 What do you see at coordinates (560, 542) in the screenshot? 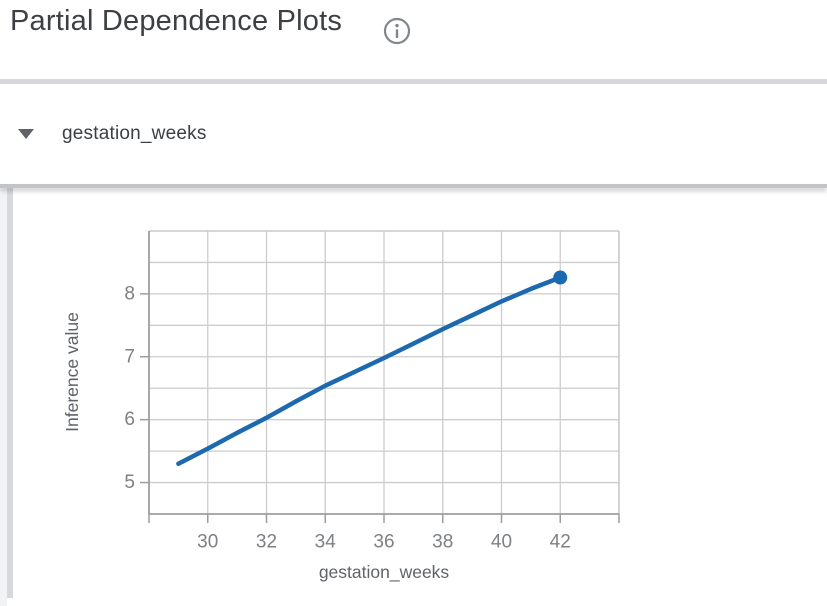
I see `x-tick-label: 42` at bounding box center [560, 542].